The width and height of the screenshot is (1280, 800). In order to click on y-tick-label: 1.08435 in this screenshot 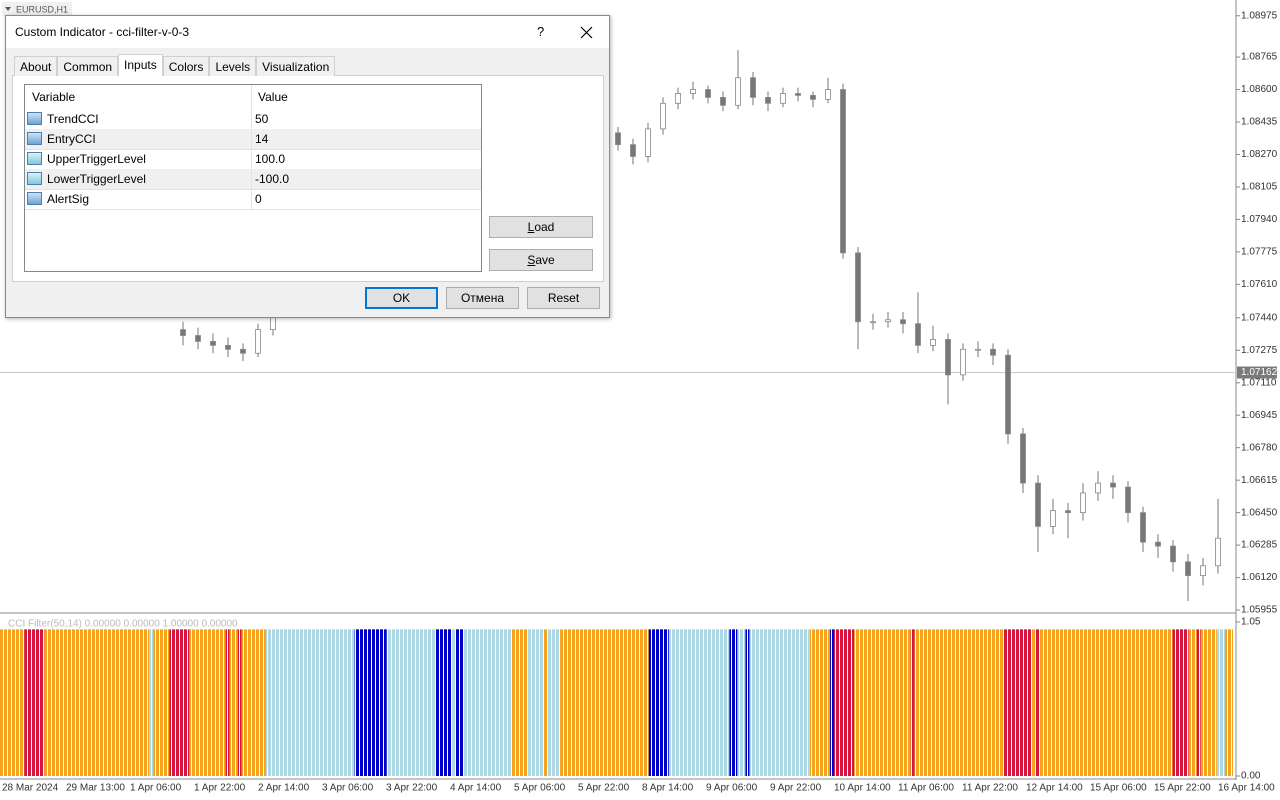, I will do `click(1259, 122)`.